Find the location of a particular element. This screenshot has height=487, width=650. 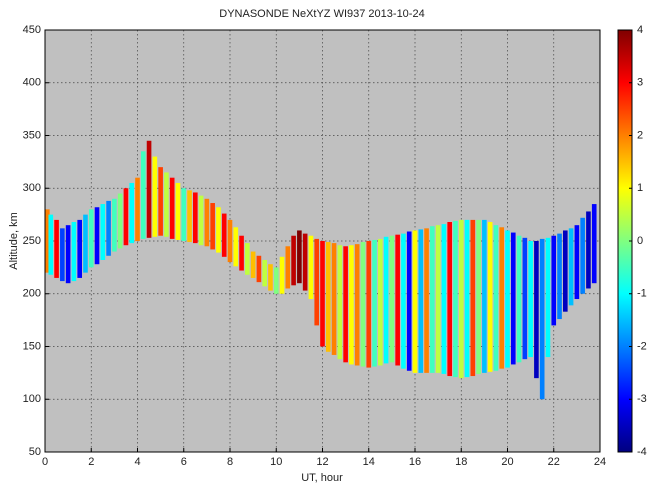

y-tick-label: 200 is located at coordinates (32, 294).